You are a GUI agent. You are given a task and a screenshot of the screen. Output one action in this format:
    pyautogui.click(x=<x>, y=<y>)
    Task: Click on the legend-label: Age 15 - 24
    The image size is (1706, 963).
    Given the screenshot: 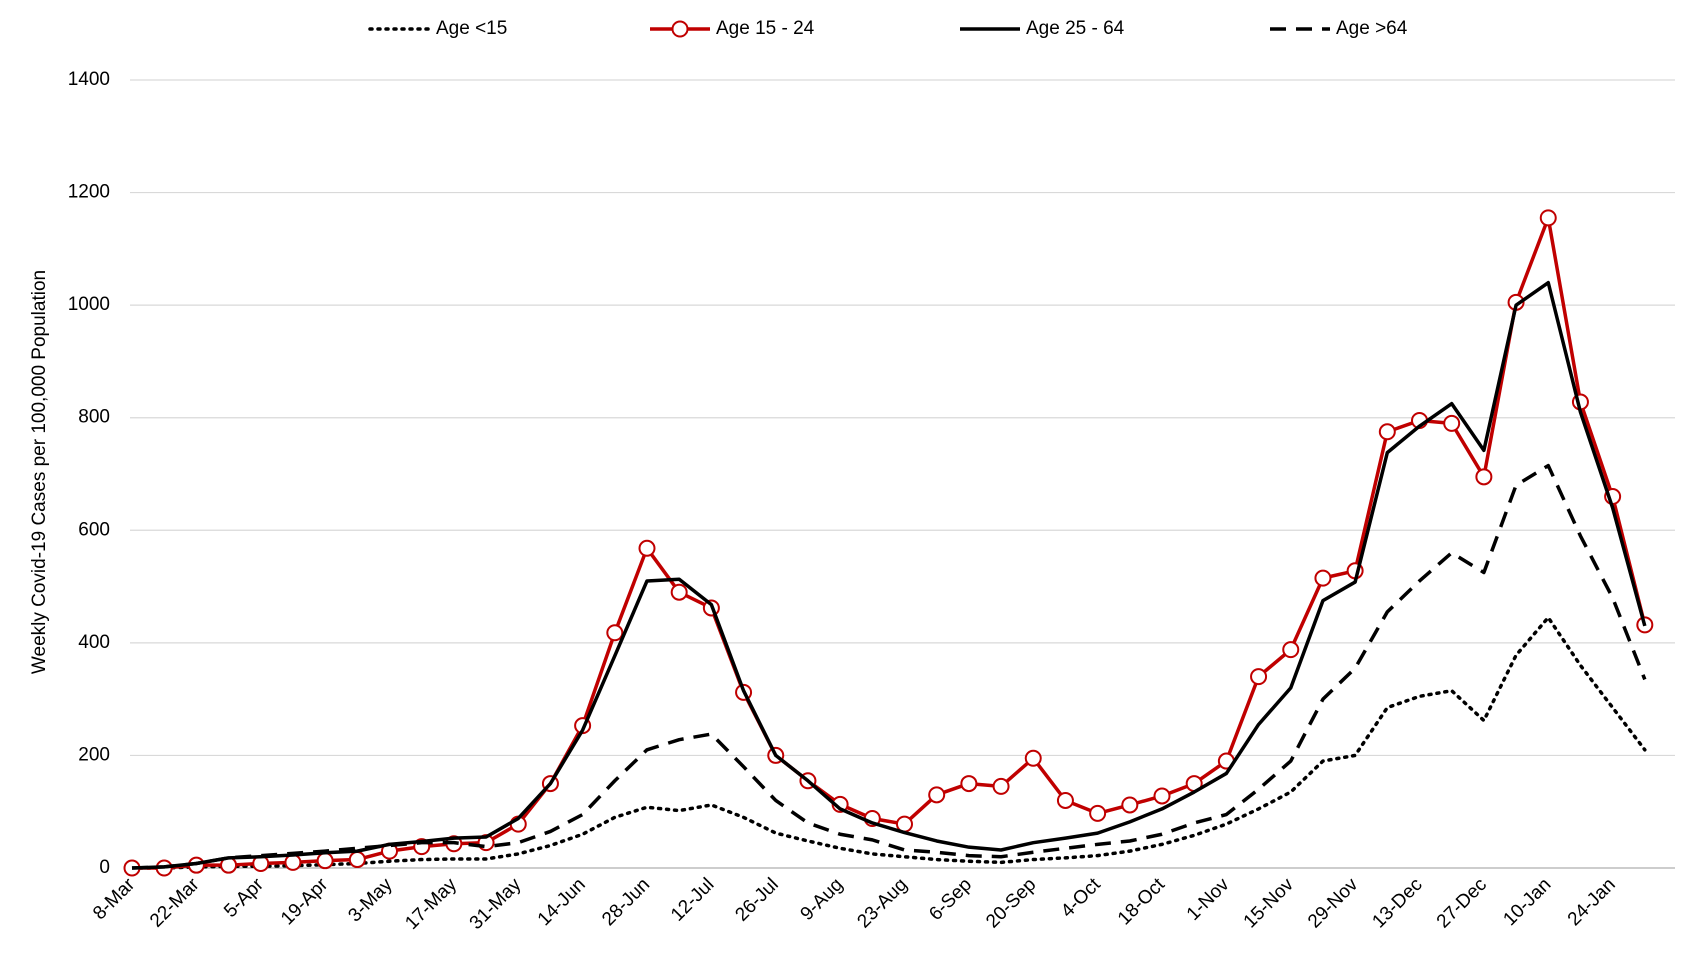 What is the action you would take?
    pyautogui.click(x=765, y=28)
    